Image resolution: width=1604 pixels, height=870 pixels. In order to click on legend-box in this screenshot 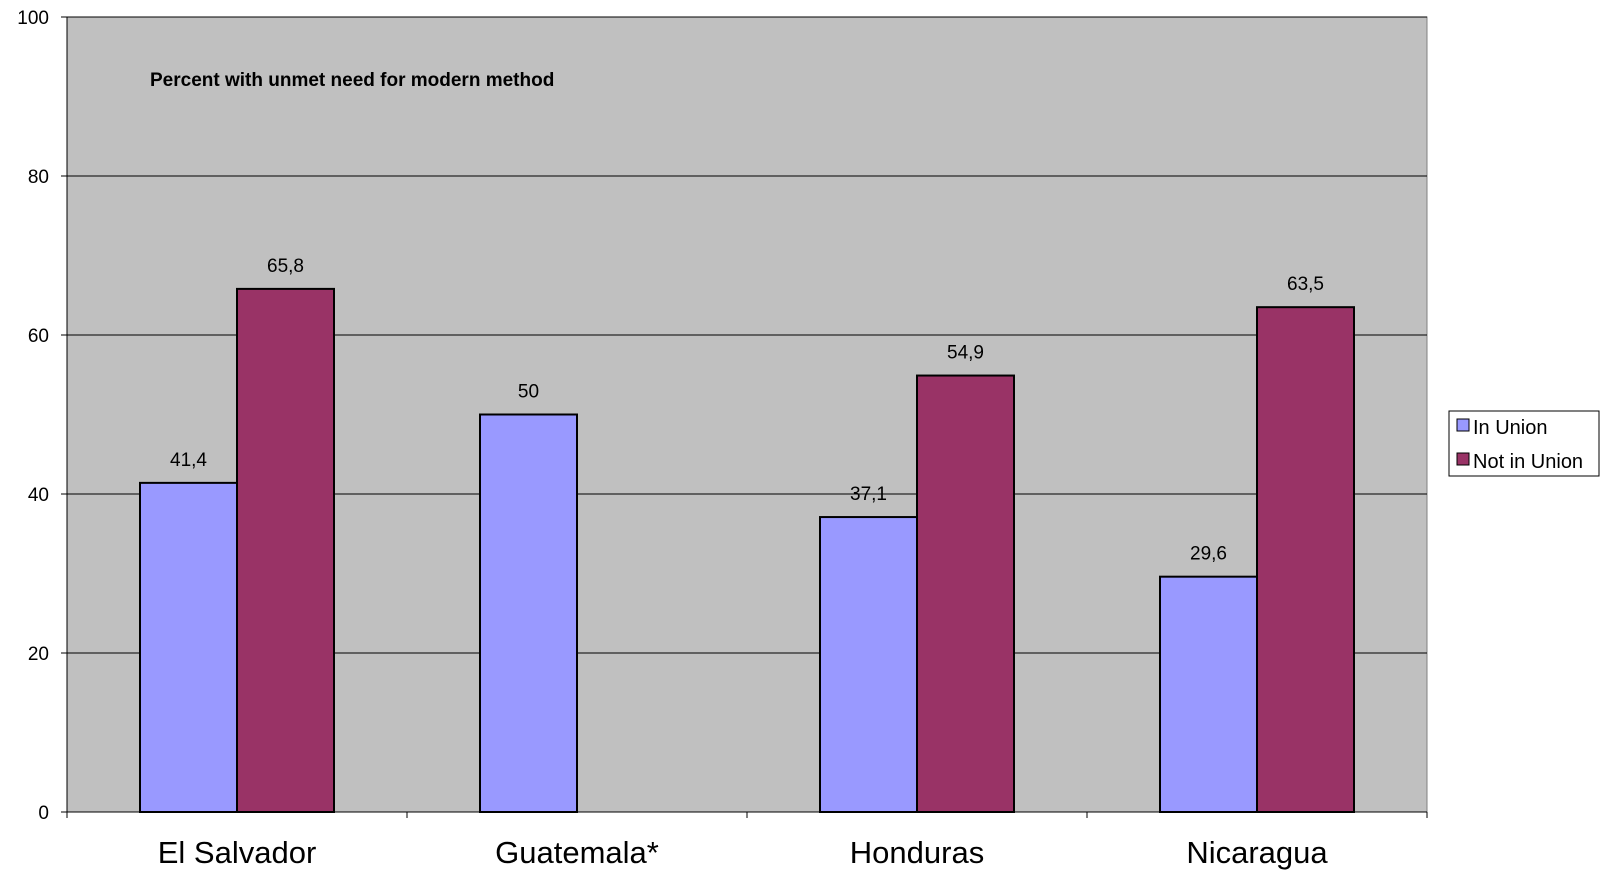, I will do `click(1524, 443)`.